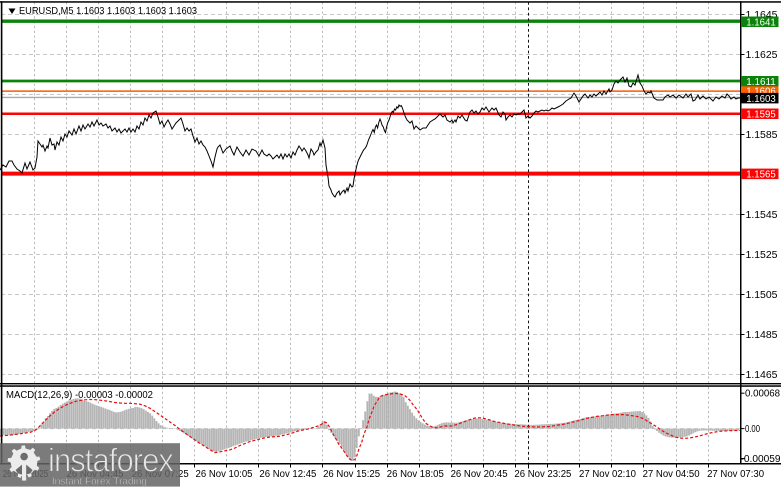  I want to click on svg-text: 26 Nov 15:25, so click(351, 474).